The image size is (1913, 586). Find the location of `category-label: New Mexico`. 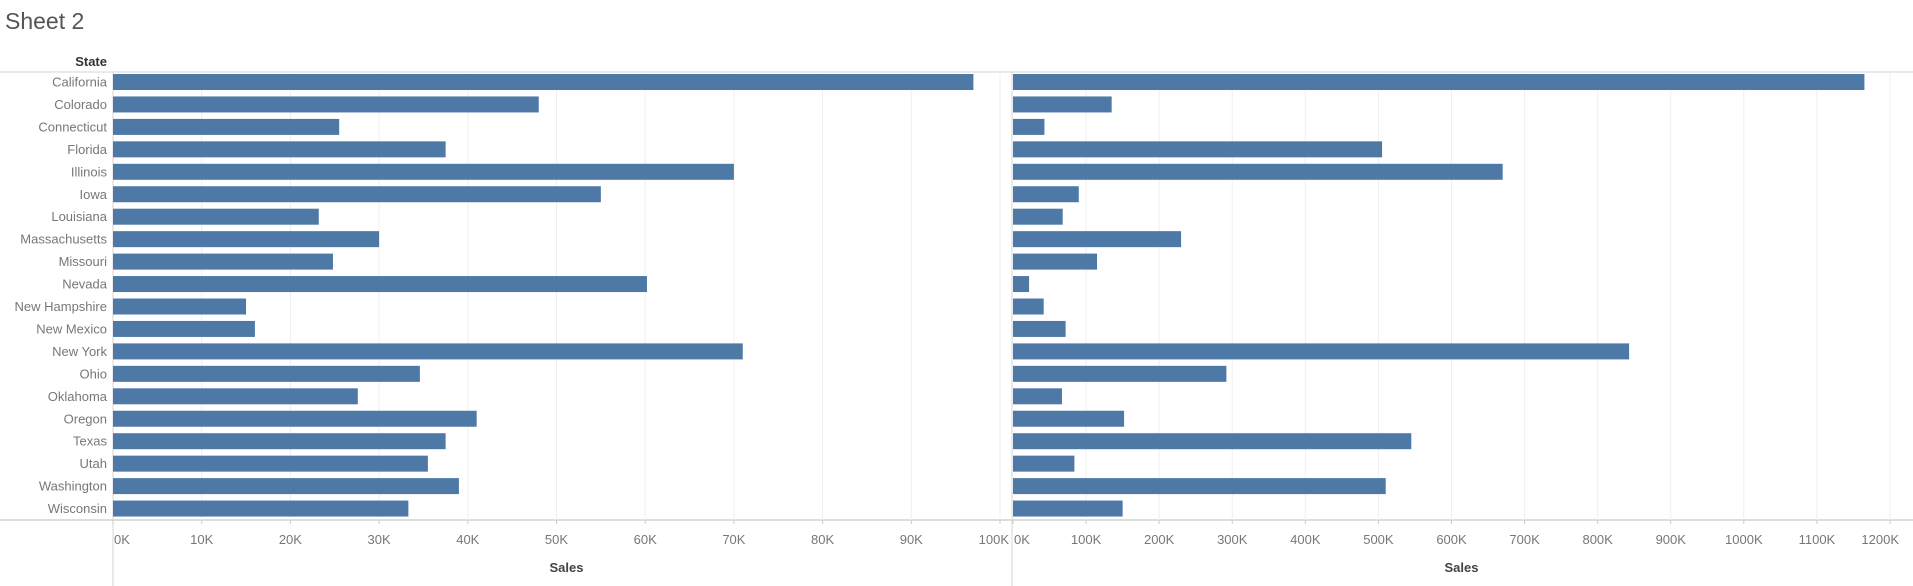

category-label: New Mexico is located at coordinates (71, 328).